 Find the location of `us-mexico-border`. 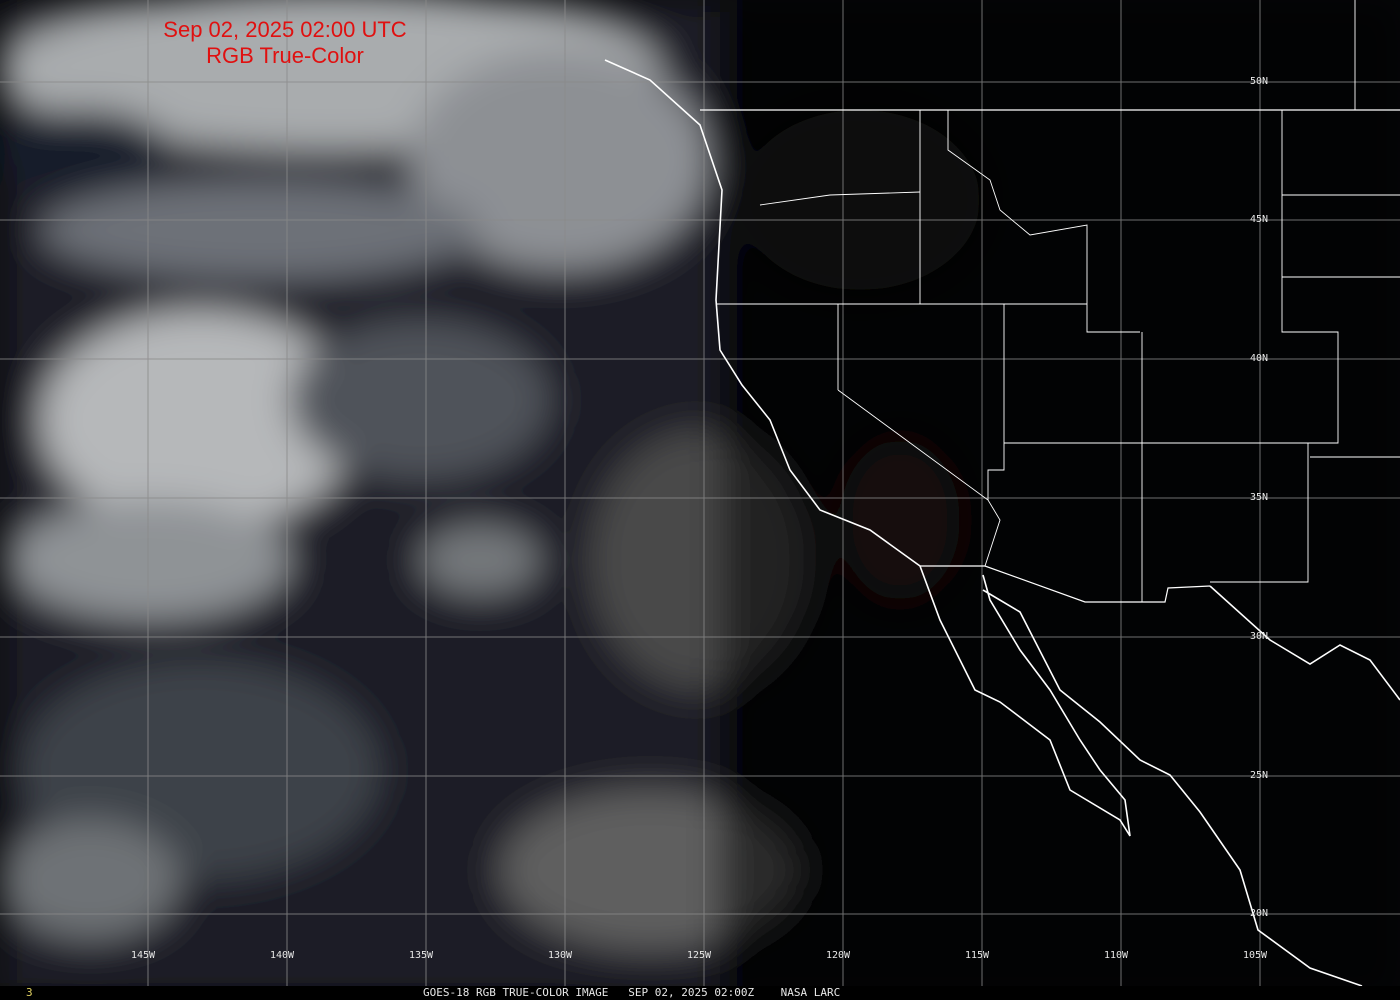

us-mexico-border is located at coordinates (1065, 584).